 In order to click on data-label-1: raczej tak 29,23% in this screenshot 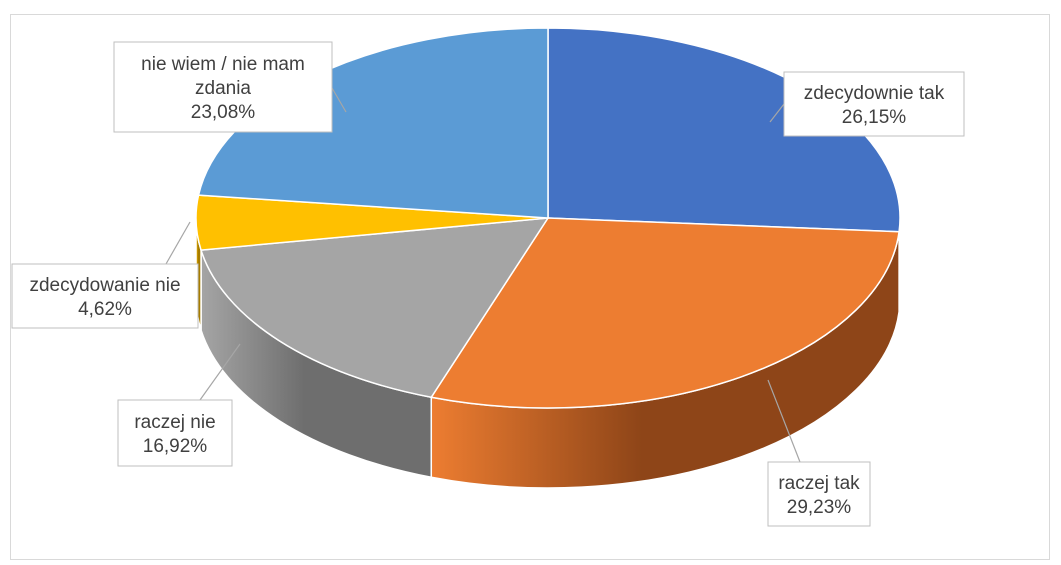, I will do `click(819, 453)`.